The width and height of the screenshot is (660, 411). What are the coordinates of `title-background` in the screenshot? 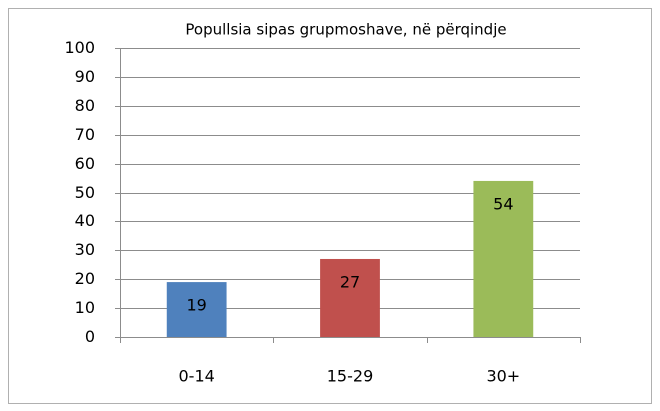 It's located at (346, 30).